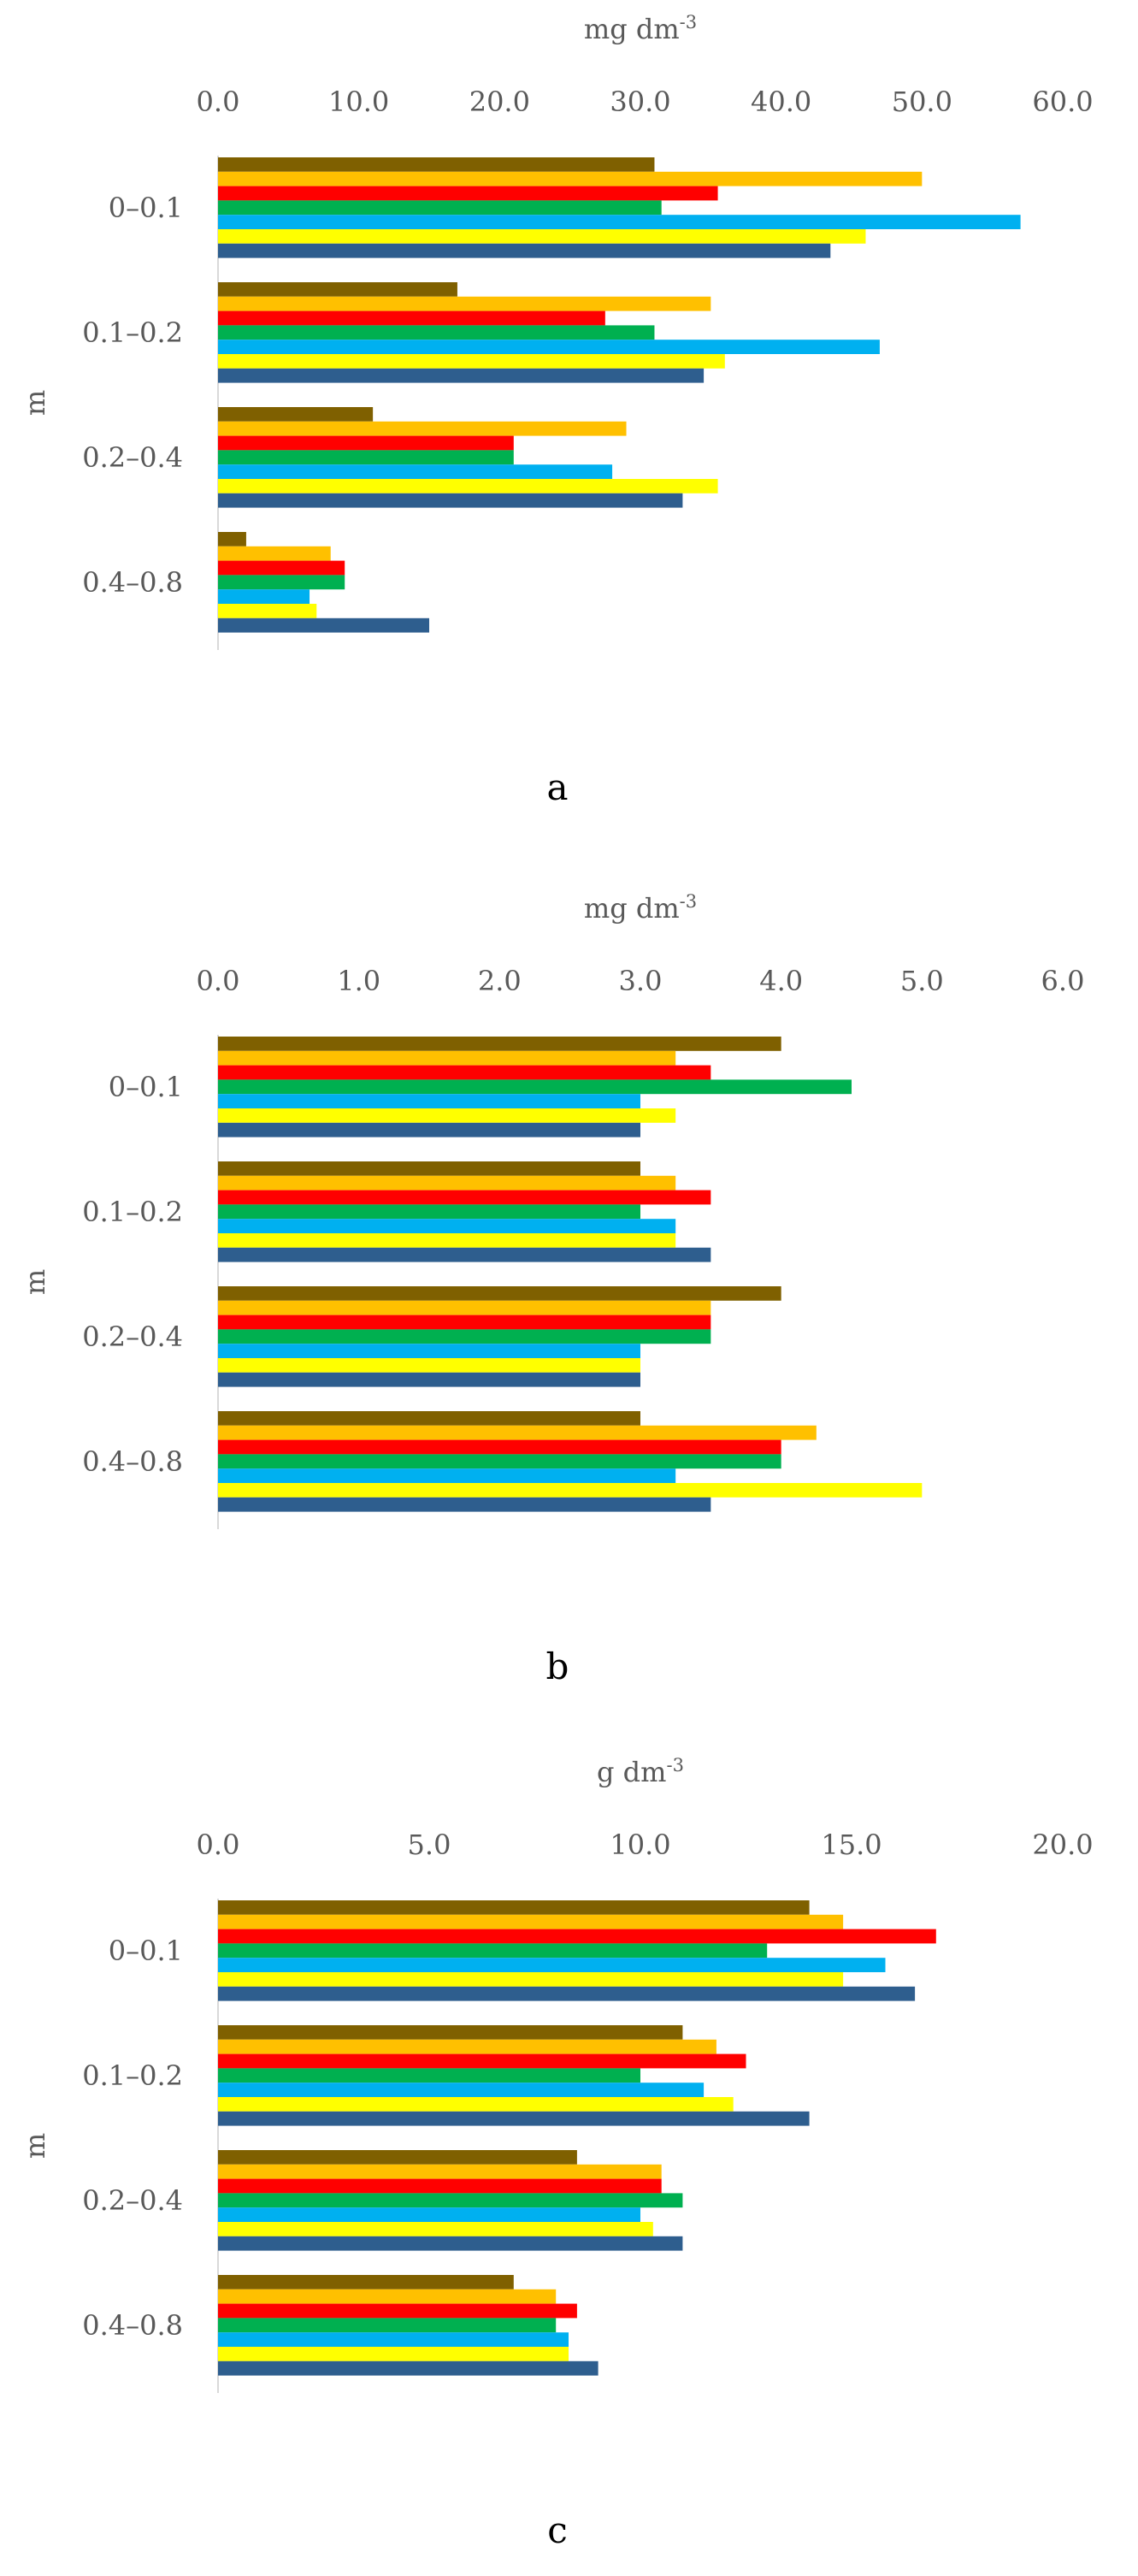 This screenshot has width=1138, height=2576. What do you see at coordinates (922, 102) in the screenshot?
I see `x-tick-label: 50.0` at bounding box center [922, 102].